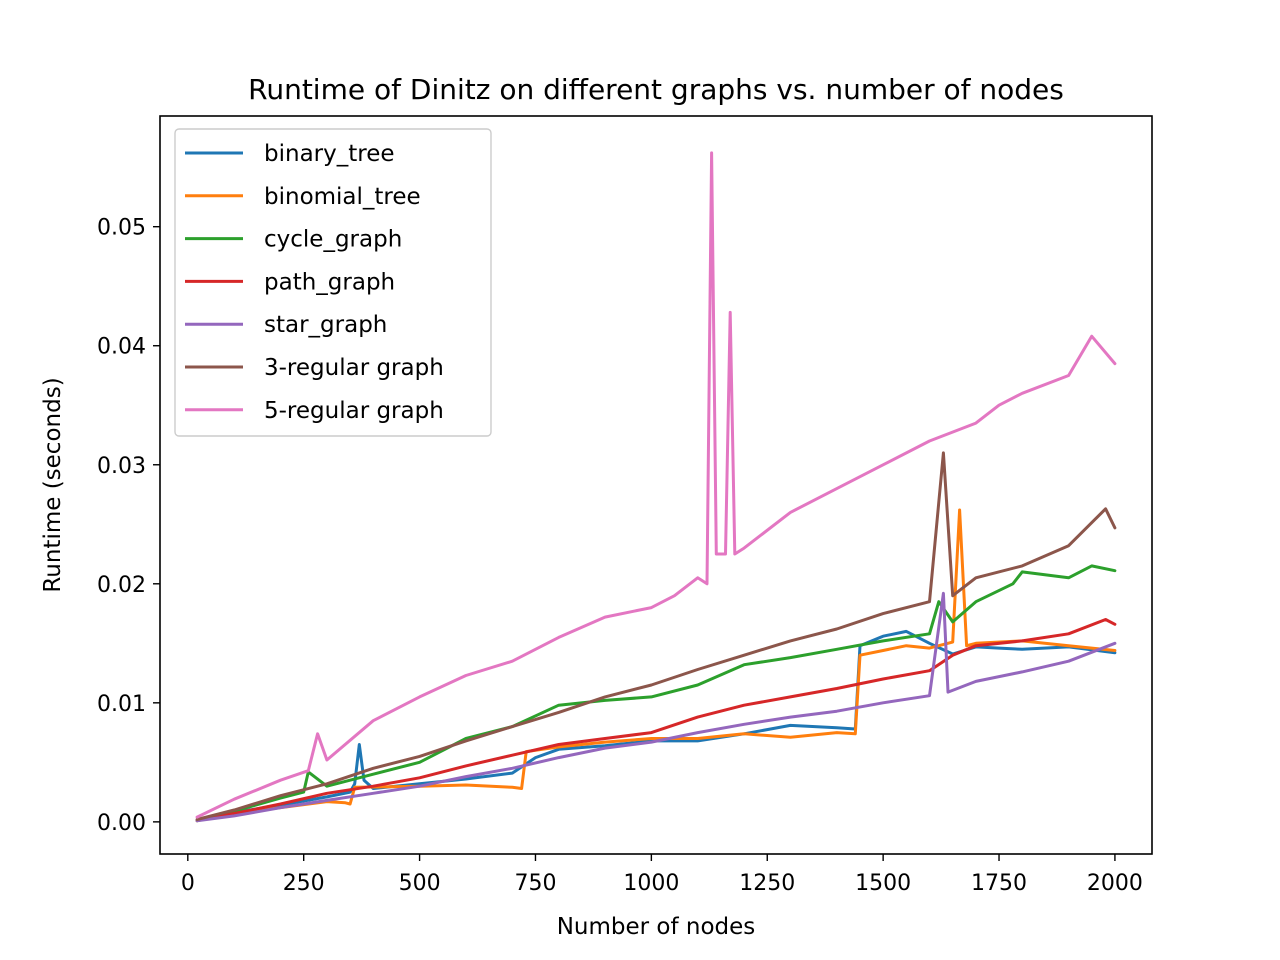  What do you see at coordinates (329, 154) in the screenshot?
I see `legend-label: binary_tree` at bounding box center [329, 154].